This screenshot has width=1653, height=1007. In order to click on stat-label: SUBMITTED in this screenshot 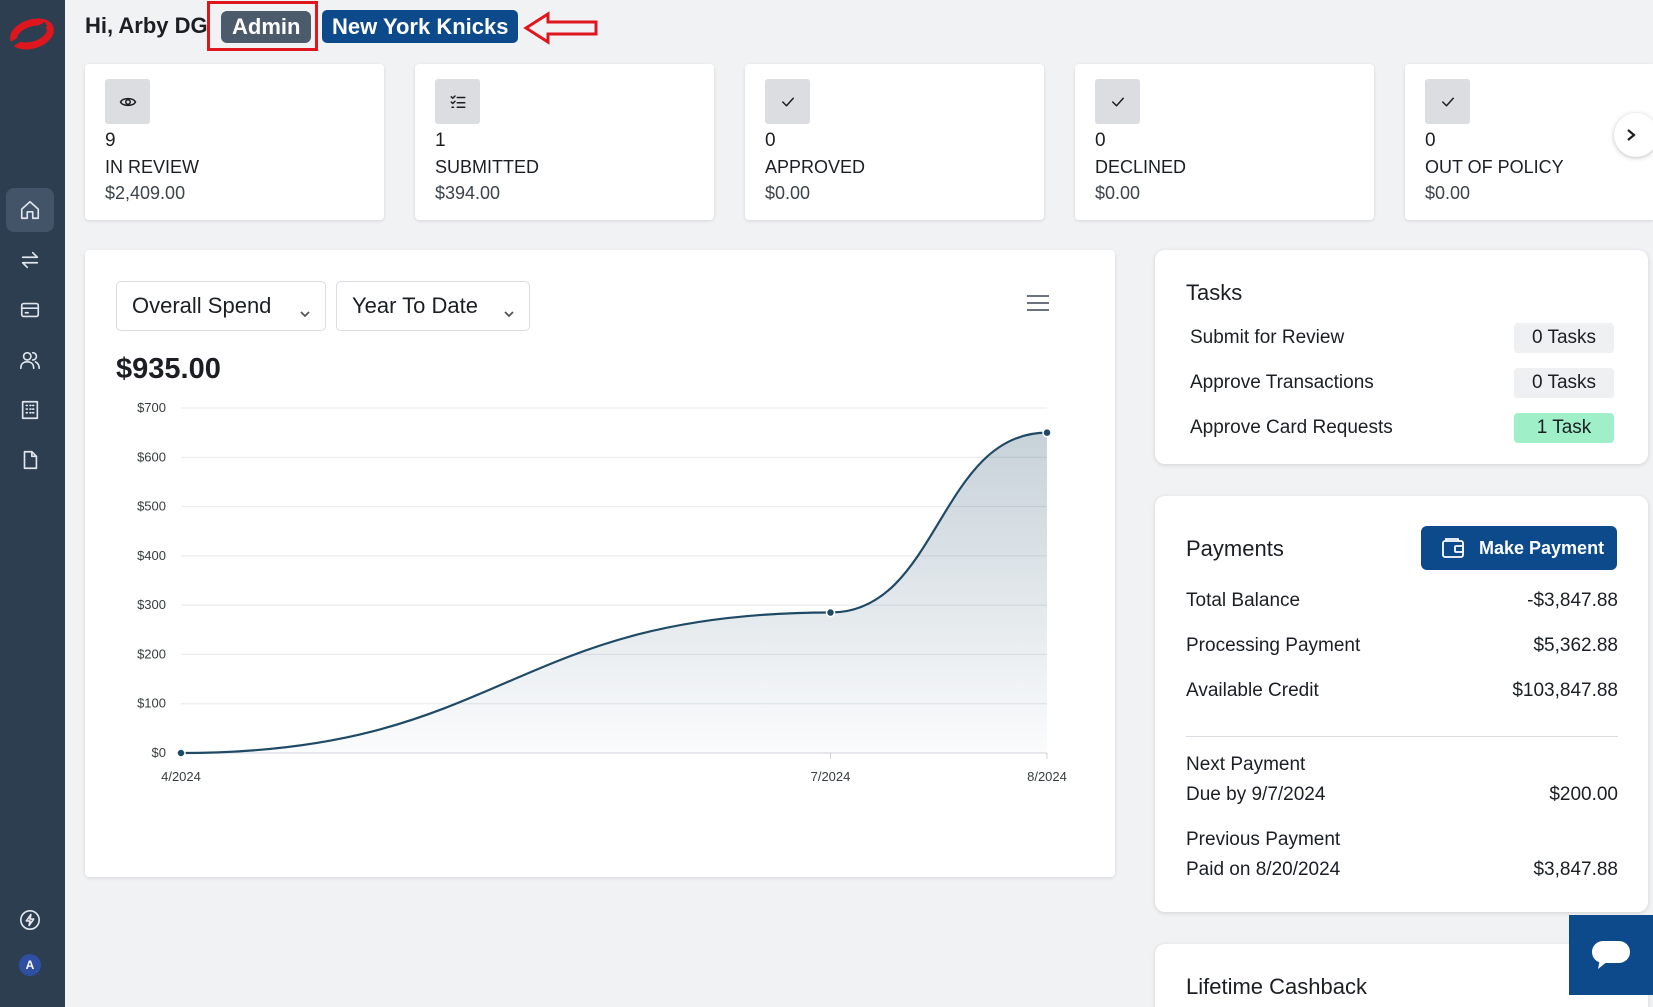, I will do `click(487, 167)`.